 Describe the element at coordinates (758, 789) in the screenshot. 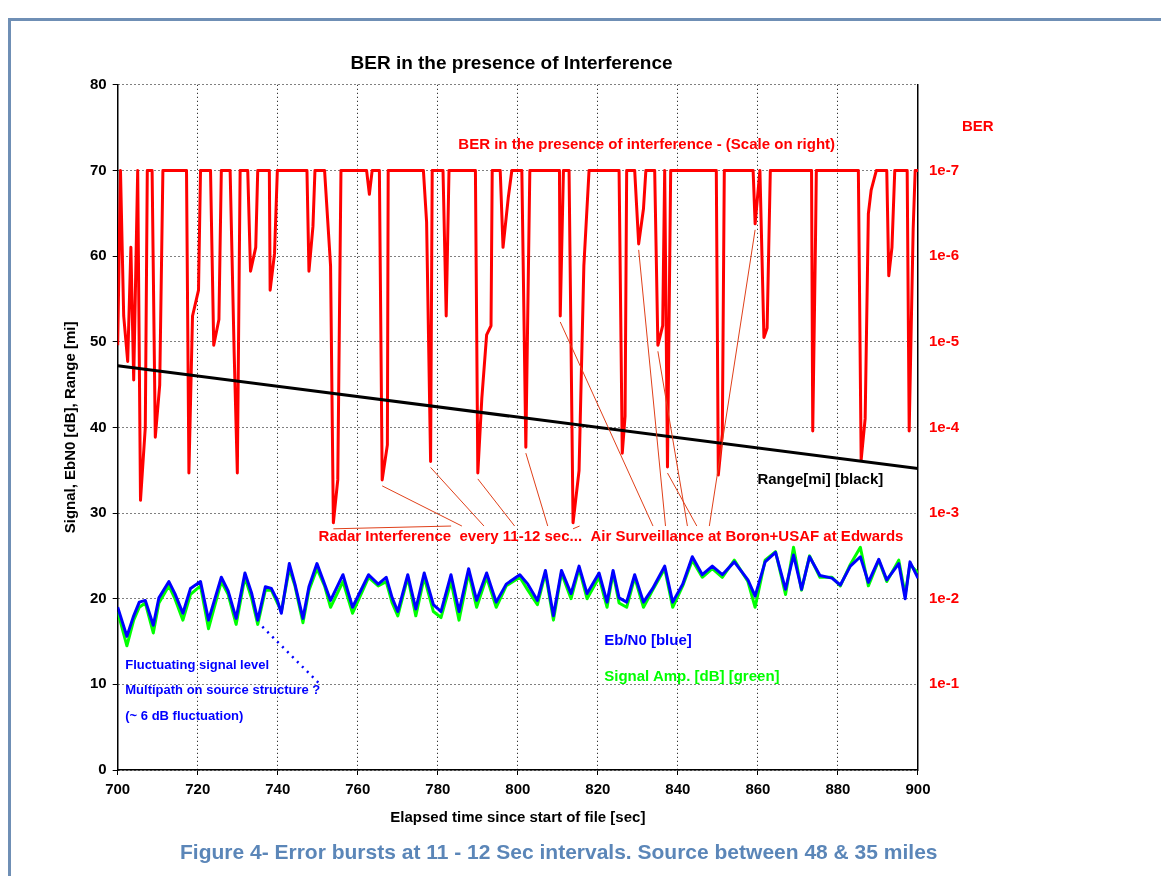

I see `x-tick-label: 860` at that location.